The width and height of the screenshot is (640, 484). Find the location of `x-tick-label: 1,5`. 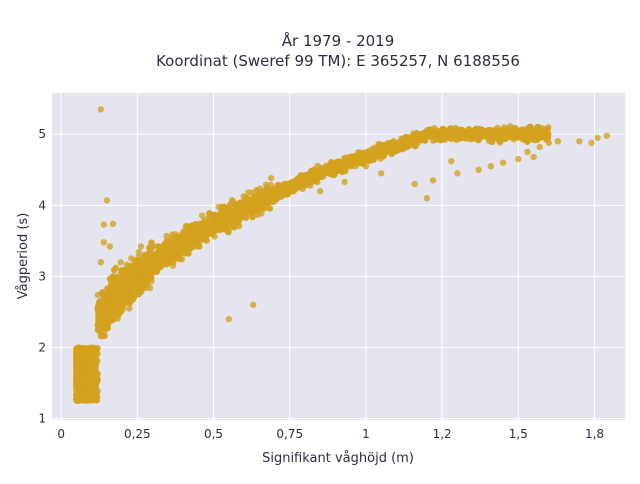

x-tick-label: 1,5 is located at coordinates (518, 434).